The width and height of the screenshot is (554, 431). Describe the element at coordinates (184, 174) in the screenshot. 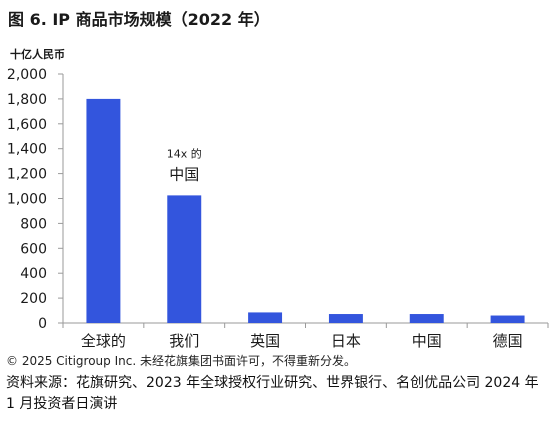

I see `annotation-country: 中国` at that location.